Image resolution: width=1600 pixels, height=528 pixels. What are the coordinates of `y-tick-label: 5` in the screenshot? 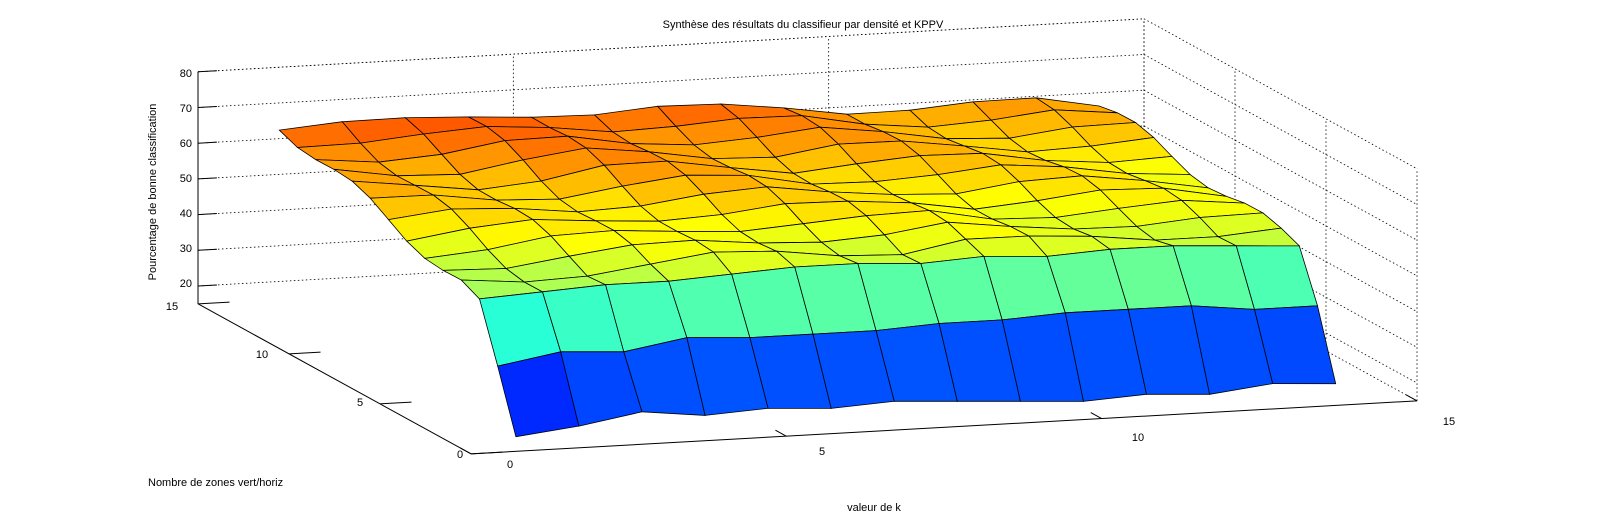 It's located at (360, 403).